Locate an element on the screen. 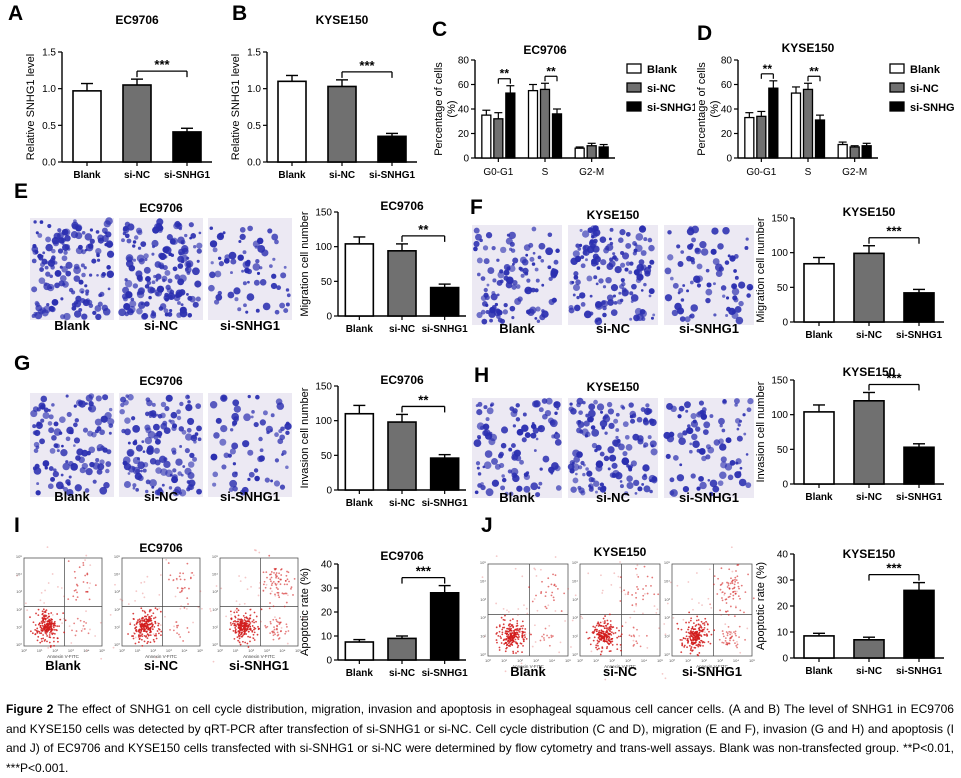  chart-c-ylabel-unit: (%) is located at coordinates (452, 108).